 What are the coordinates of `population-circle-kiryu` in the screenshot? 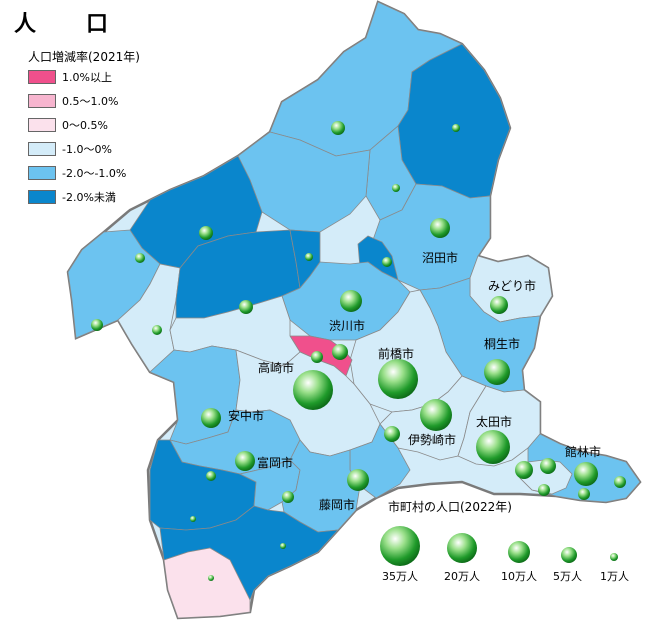 It's located at (497, 372).